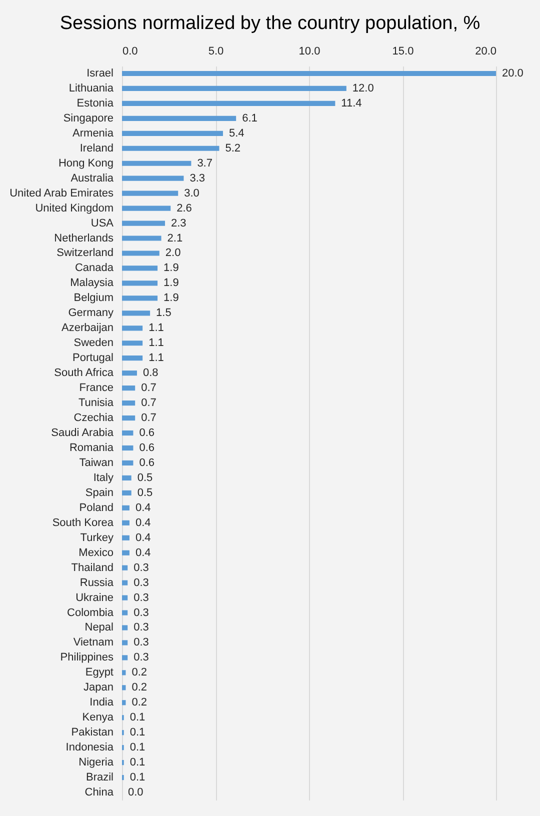  Describe the element at coordinates (91, 448) in the screenshot. I see `y-tick-label: Romania` at that location.